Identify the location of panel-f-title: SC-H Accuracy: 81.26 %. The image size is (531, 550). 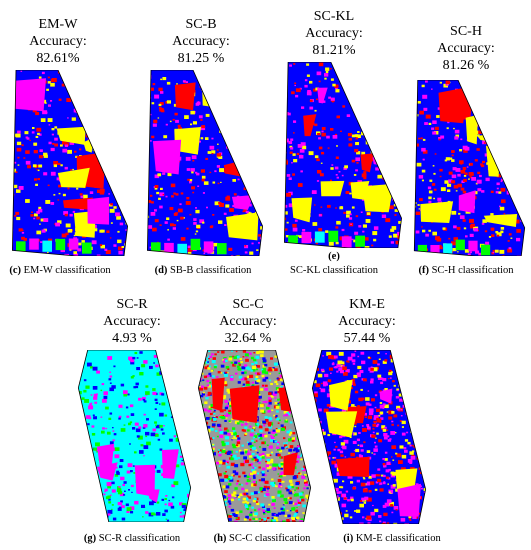
(466, 48).